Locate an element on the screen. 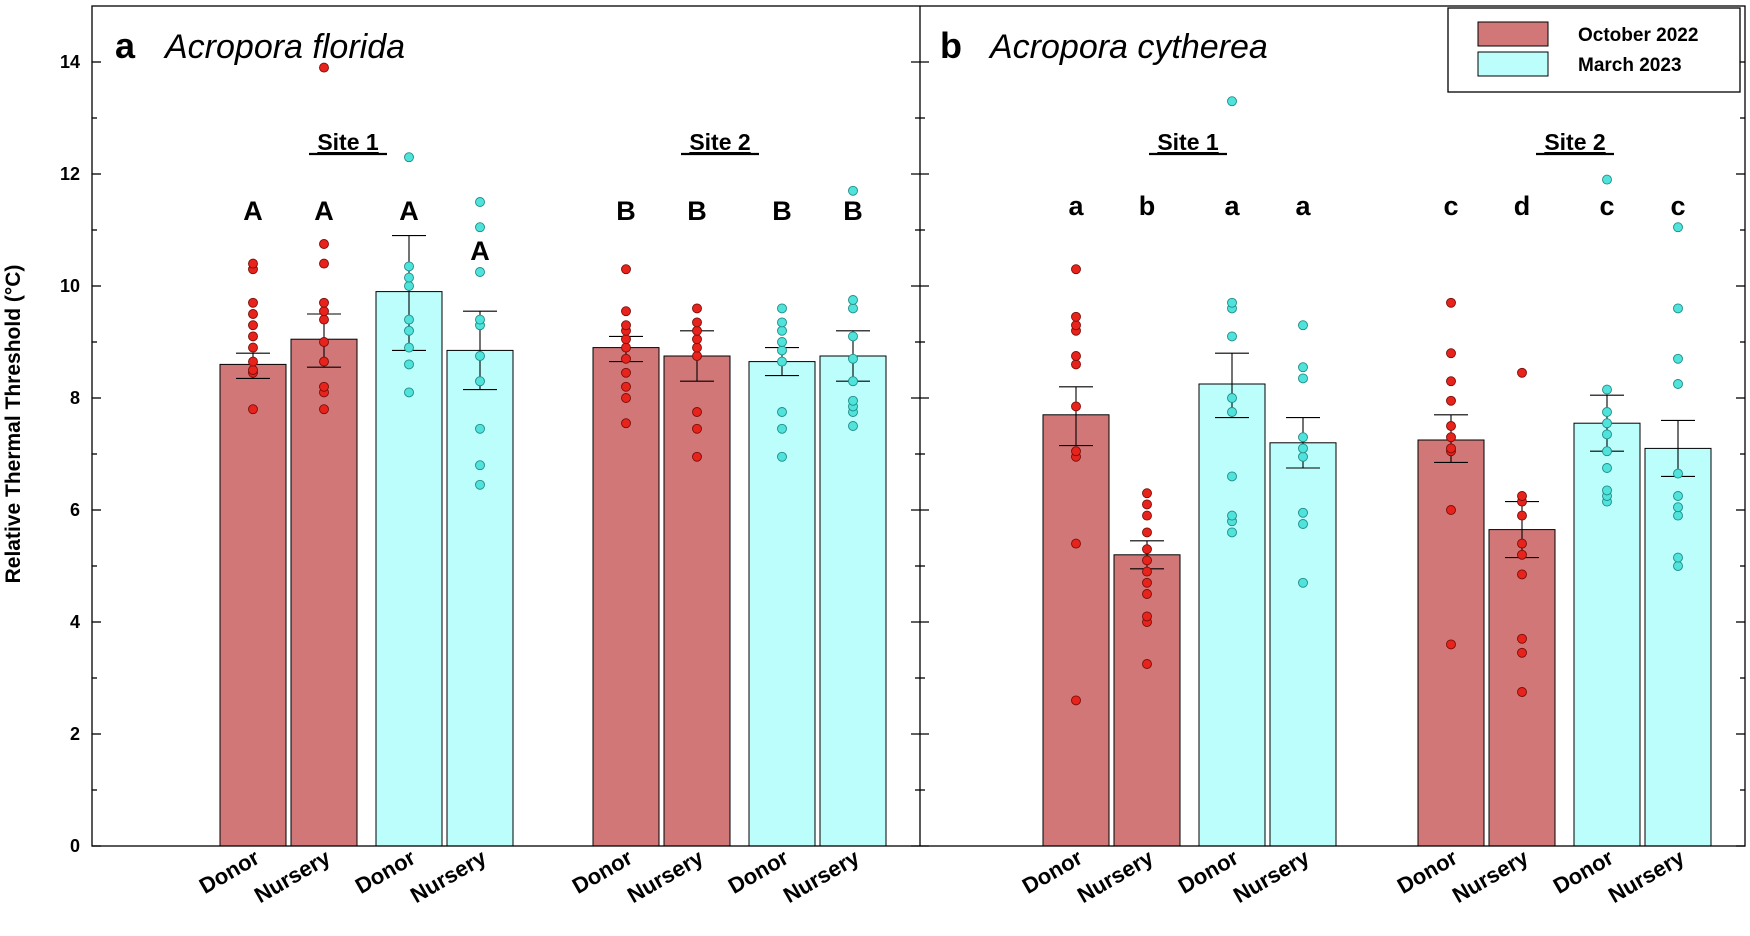 This screenshot has width=1750, height=936. significance-letter: b is located at coordinates (1147, 206).